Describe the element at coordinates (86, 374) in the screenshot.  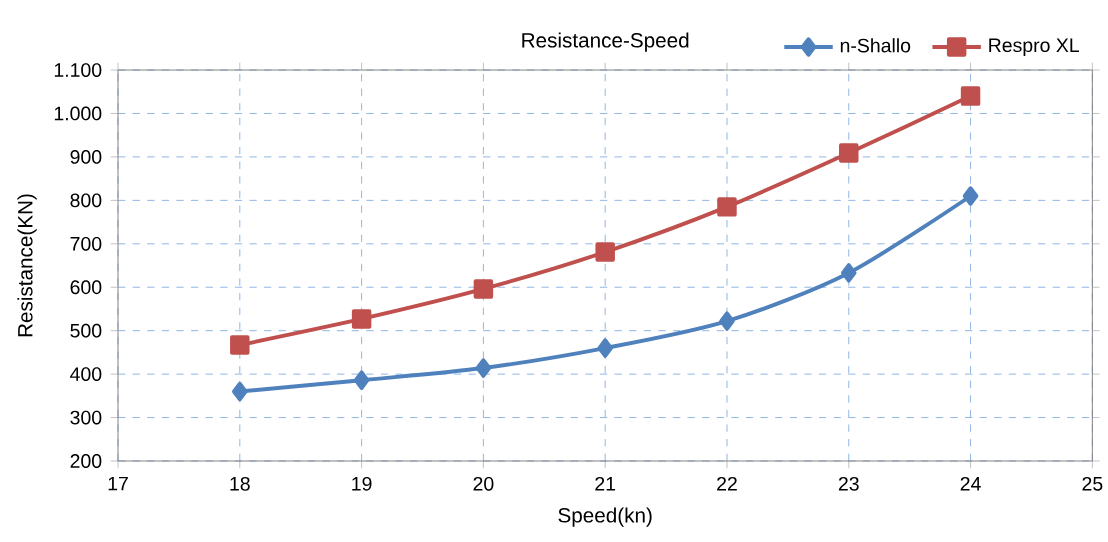
I see `y-tick-label: 400` at that location.